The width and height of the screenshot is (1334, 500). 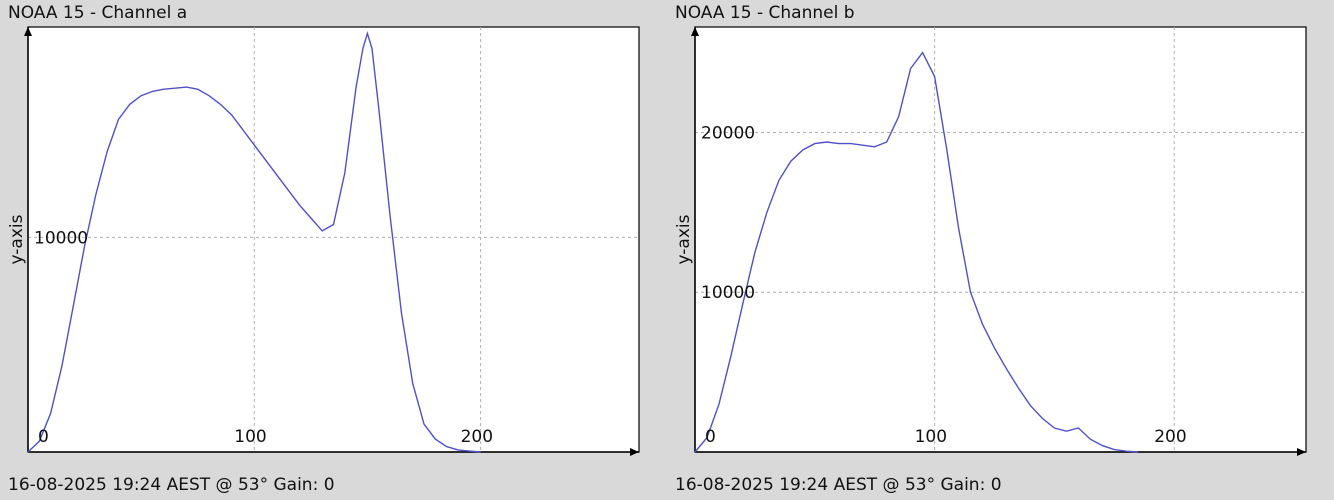 What do you see at coordinates (765, 13) in the screenshot?
I see `chart-title: NOAA 15 - Channel b` at bounding box center [765, 13].